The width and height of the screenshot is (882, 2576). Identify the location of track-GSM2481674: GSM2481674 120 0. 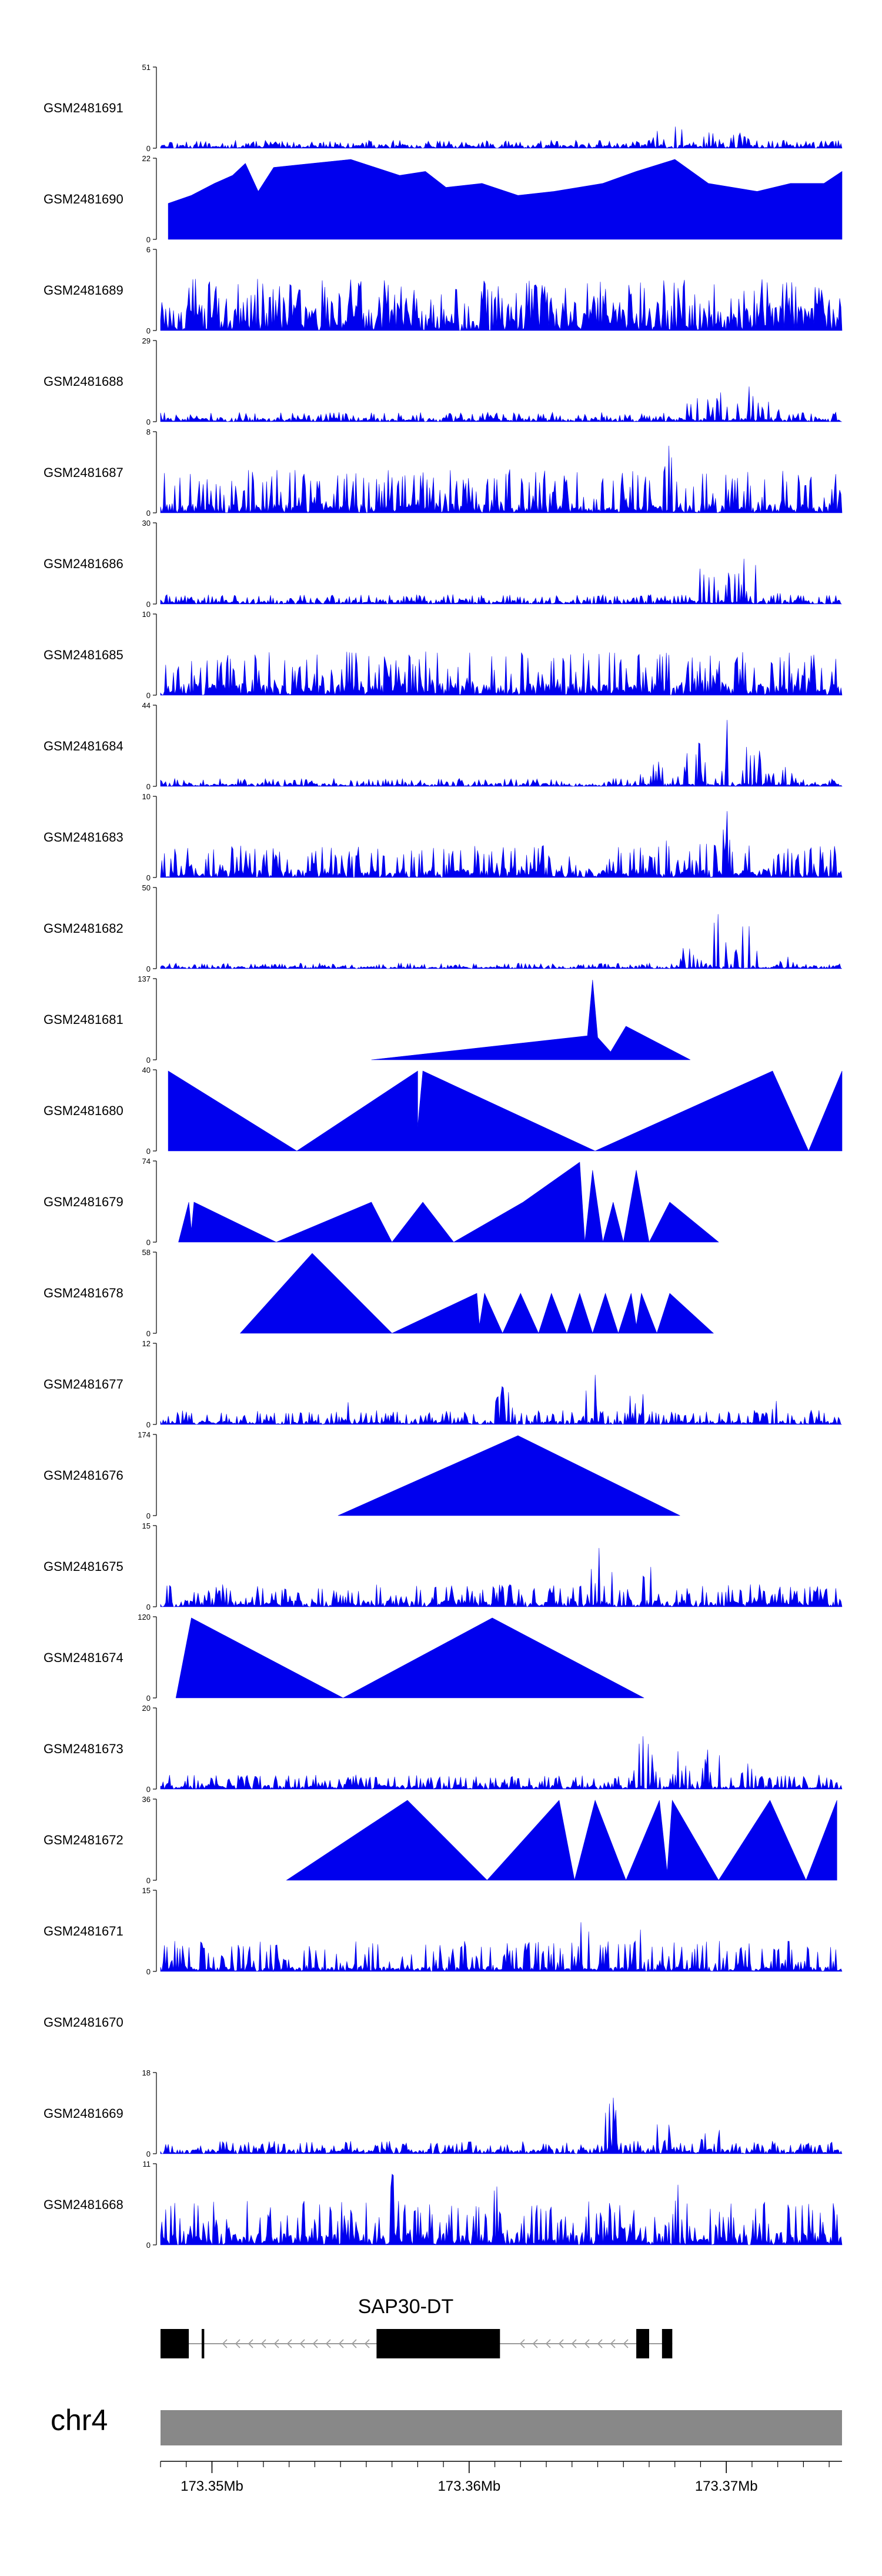
(344, 1658).